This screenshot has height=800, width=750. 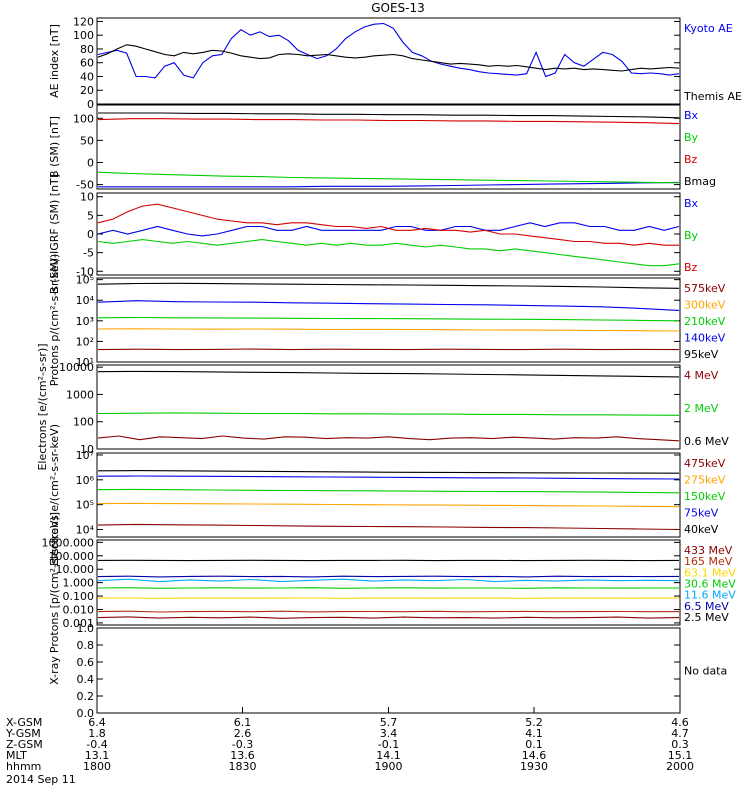 What do you see at coordinates (79, 609) in the screenshot?
I see `ytick-label: 0.010` at bounding box center [79, 609].